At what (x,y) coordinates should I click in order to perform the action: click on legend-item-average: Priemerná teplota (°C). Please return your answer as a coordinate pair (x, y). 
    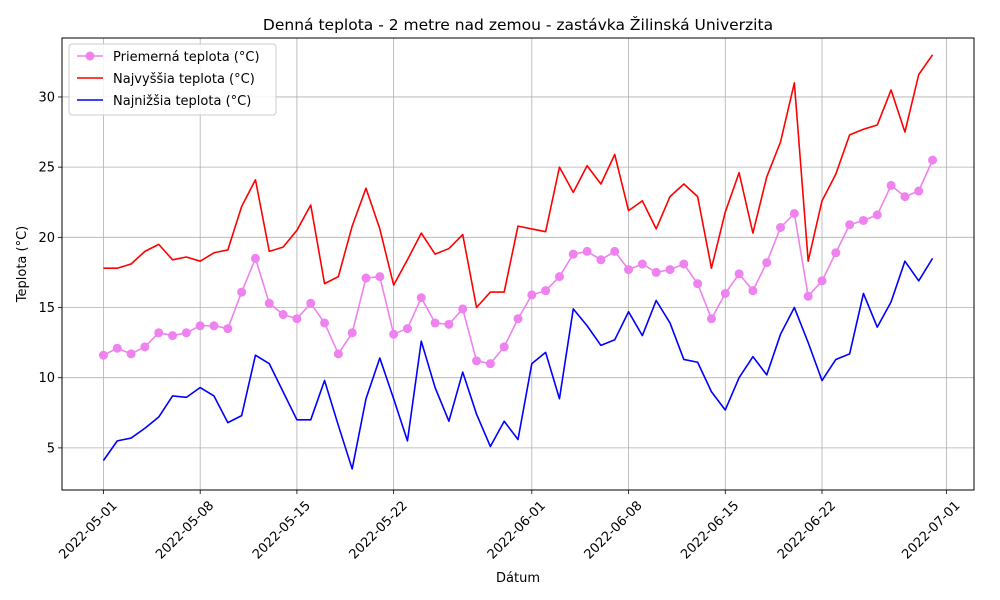
    Looking at the image, I should click on (168, 57).